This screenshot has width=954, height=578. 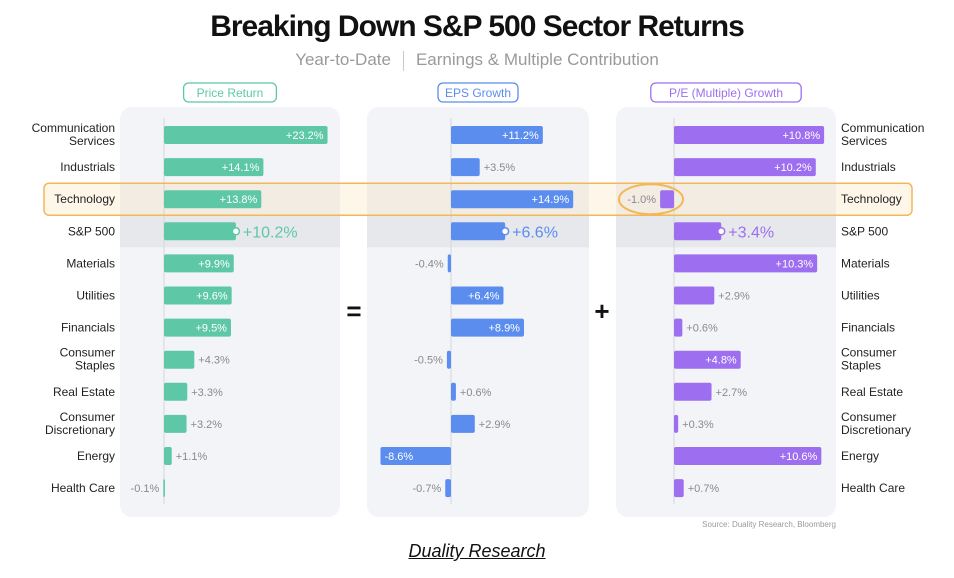 What do you see at coordinates (214, 264) in the screenshot?
I see `value-label-price-materials: +9.9%` at bounding box center [214, 264].